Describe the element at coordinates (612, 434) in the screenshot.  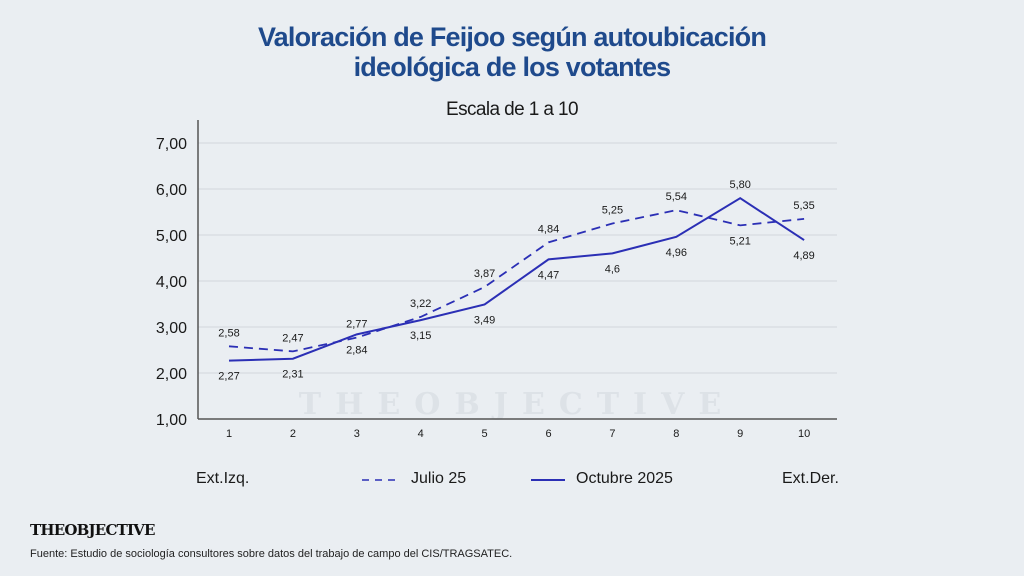
I see `x-tick-label: 7` at that location.